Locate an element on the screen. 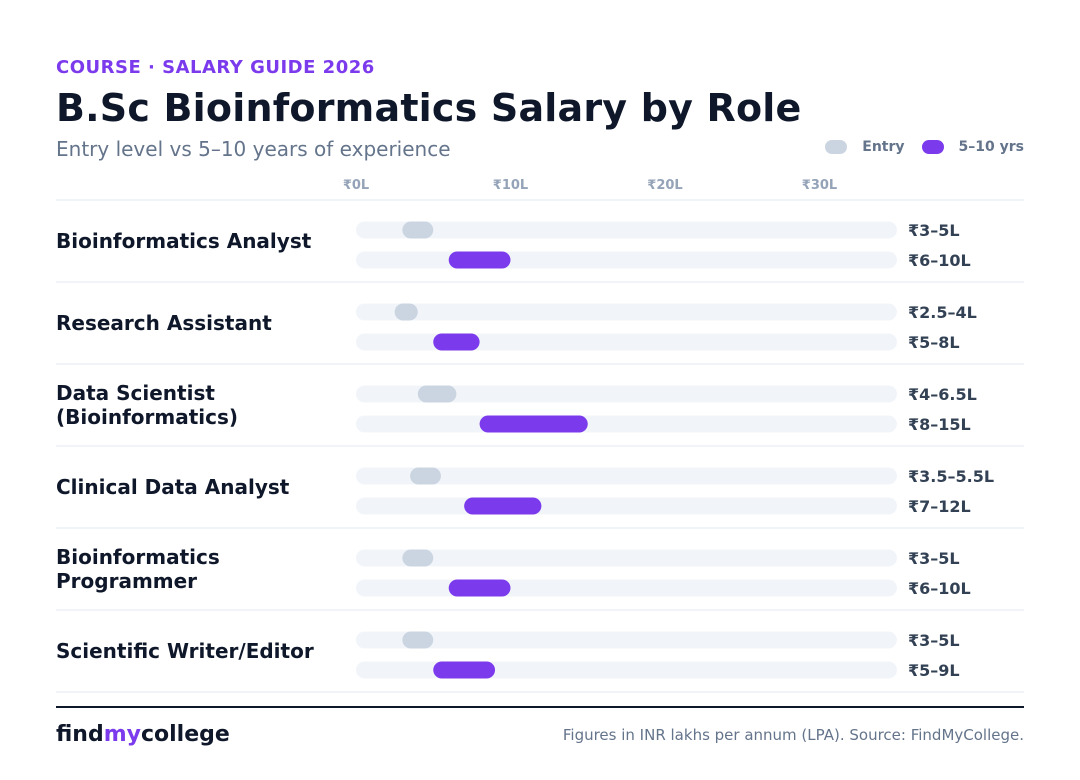 The image size is (1080, 780). role-label: Clinical Data Analyst is located at coordinates (201, 487).